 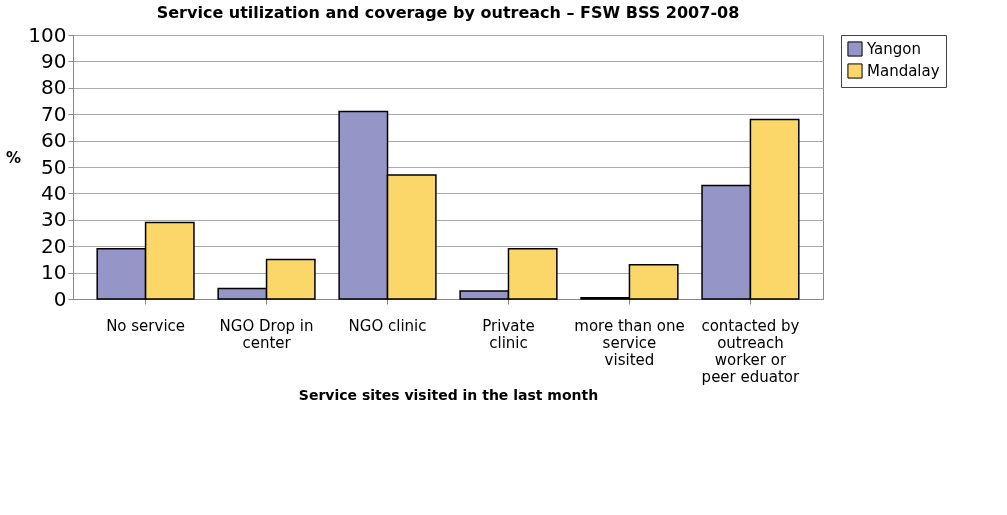 I want to click on y-tick-label: 40, so click(x=54, y=192).